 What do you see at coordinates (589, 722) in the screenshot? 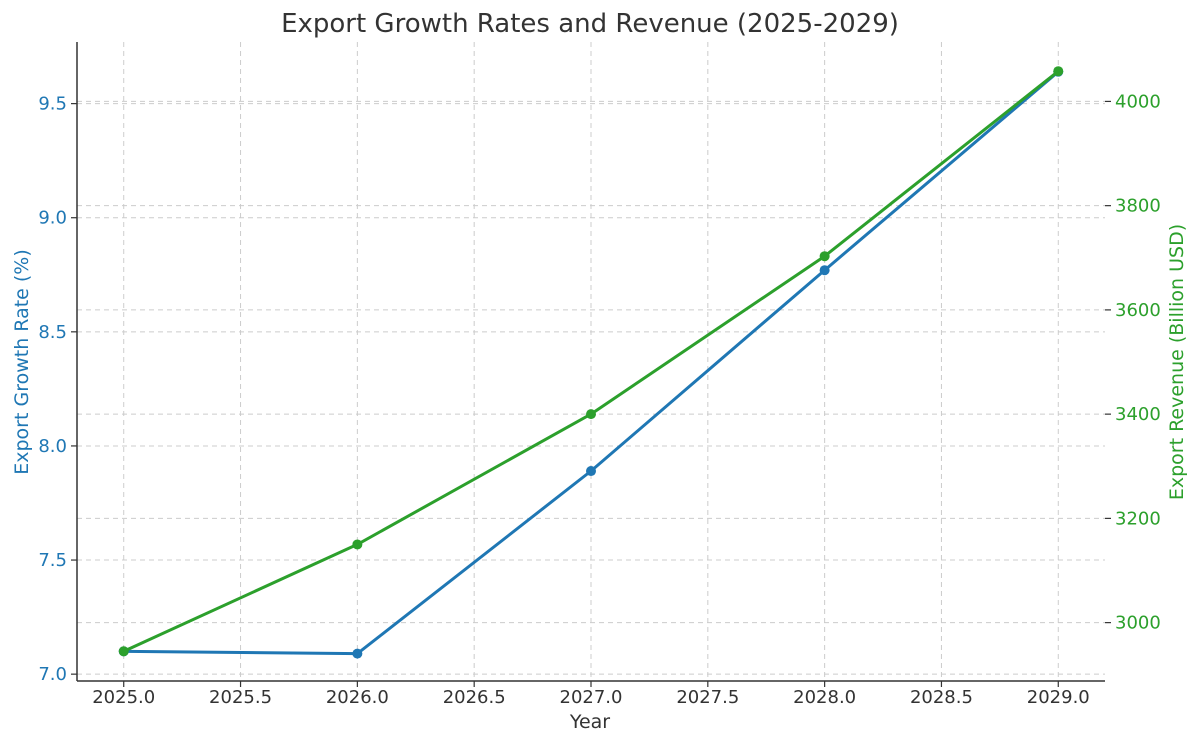
I see `x-axis-label: Year` at bounding box center [589, 722].